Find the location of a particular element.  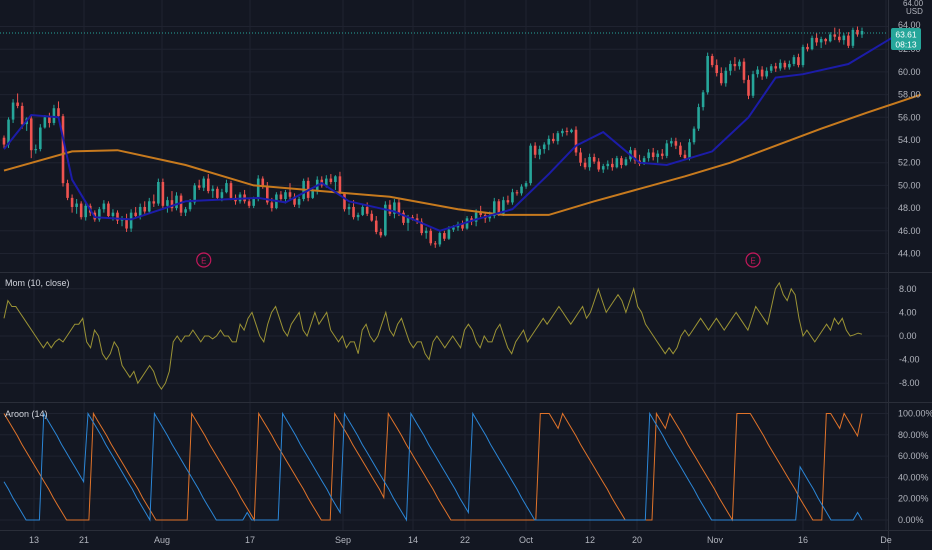

time-axis-tick: 17 is located at coordinates (250, 540).